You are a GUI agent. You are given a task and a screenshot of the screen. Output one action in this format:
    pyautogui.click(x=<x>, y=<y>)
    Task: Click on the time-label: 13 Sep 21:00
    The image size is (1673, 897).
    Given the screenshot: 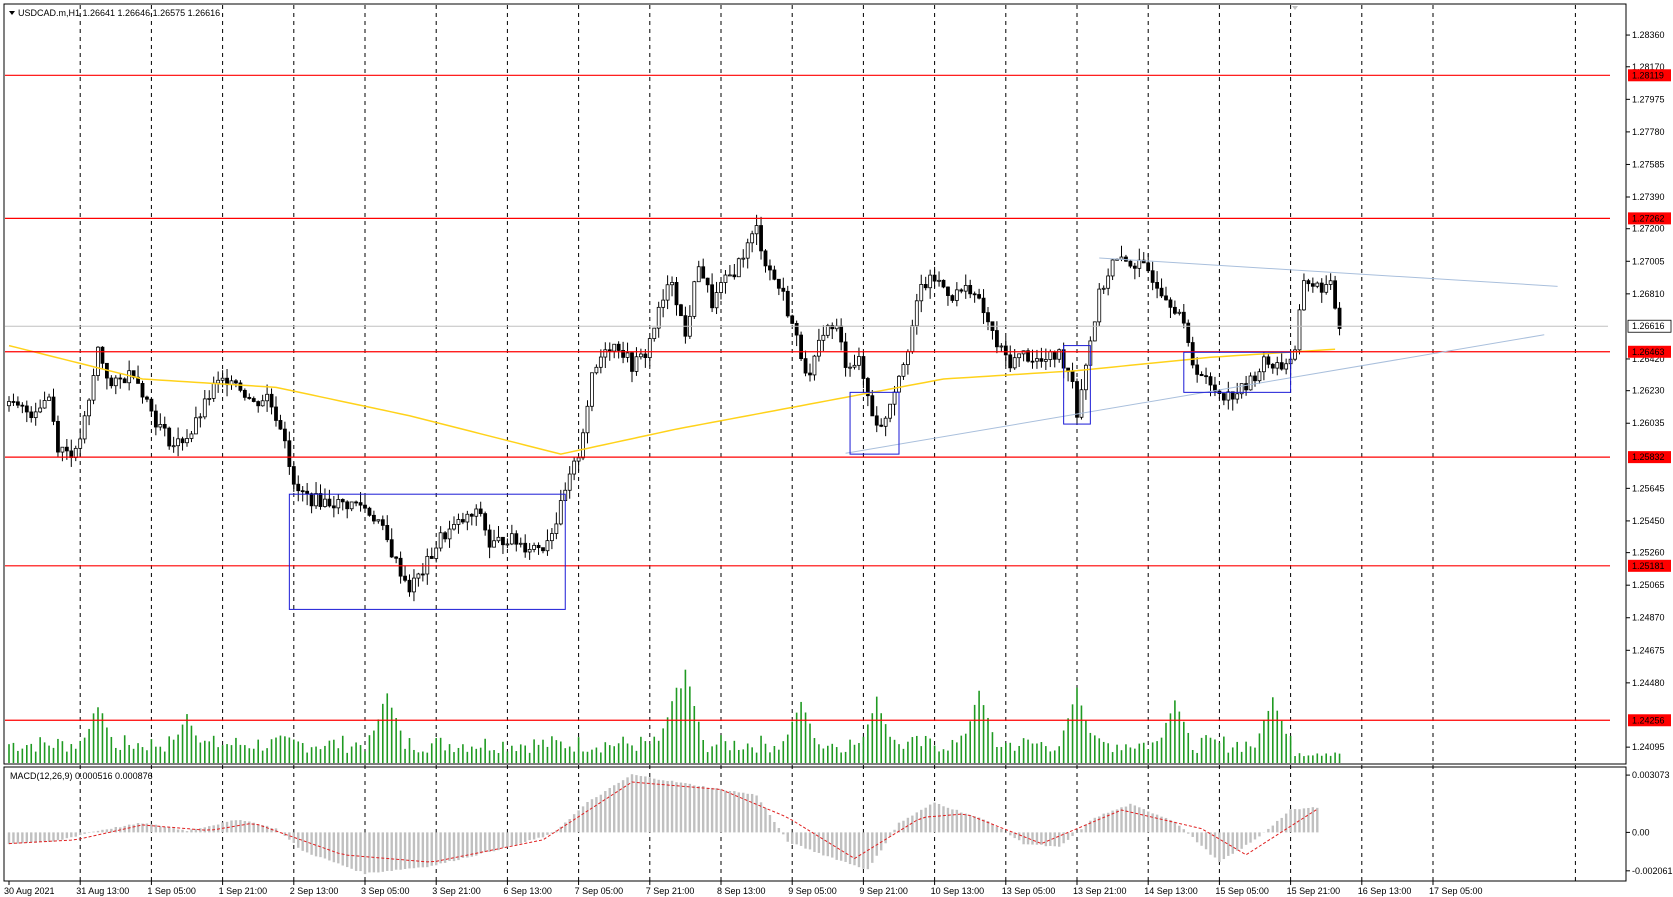 What is the action you would take?
    pyautogui.click(x=1100, y=891)
    